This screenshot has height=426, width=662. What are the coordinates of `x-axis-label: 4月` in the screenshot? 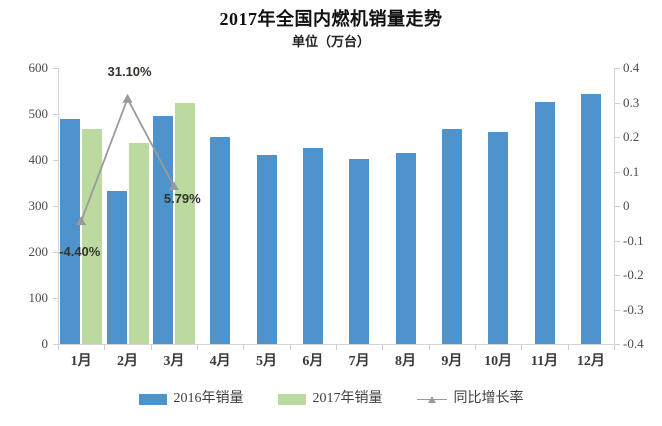 It's located at (220, 361).